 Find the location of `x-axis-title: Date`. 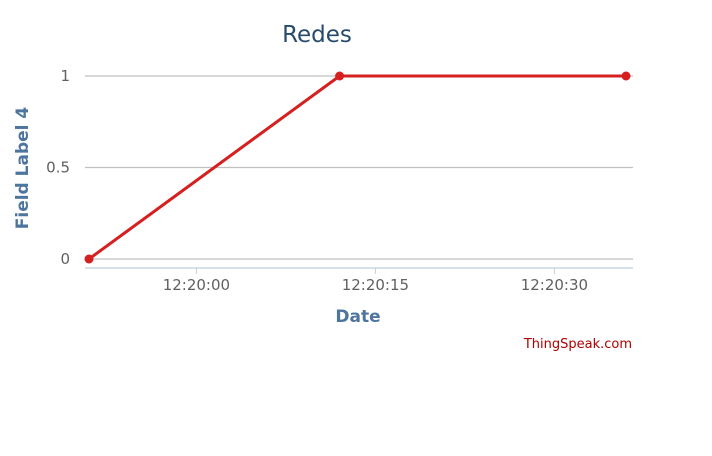

x-axis-title: Date is located at coordinates (357, 317).